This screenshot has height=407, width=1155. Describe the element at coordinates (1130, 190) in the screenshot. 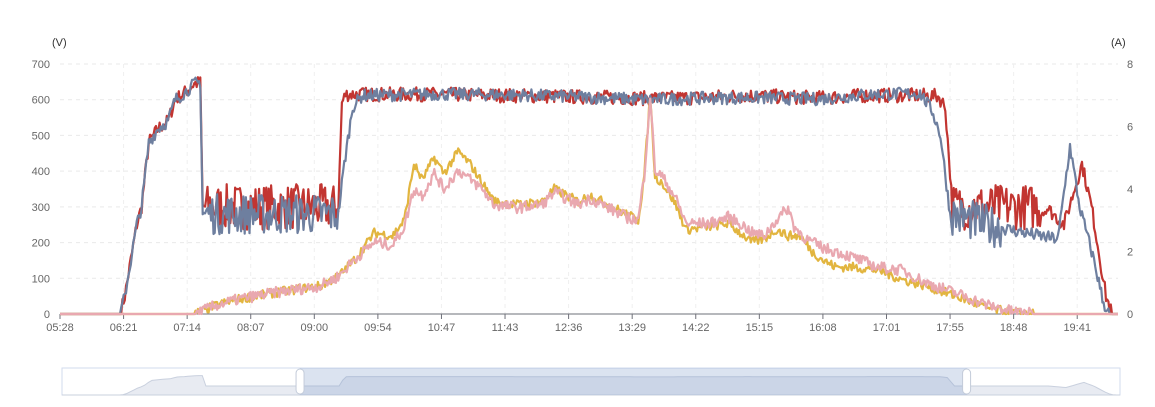

I see `y-right-tick-label: 4` at that location.